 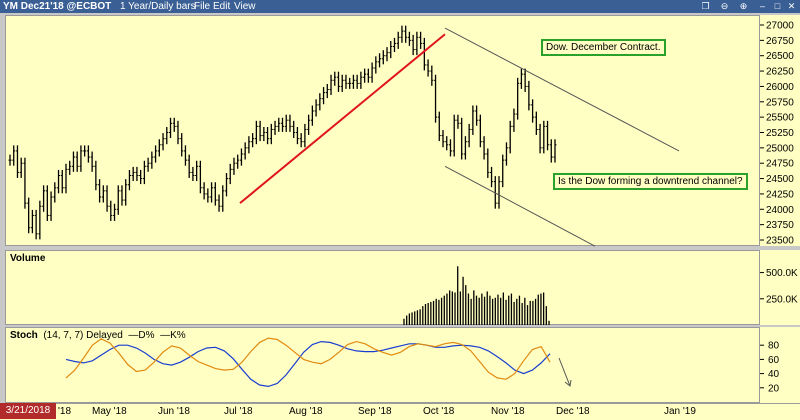 I want to click on stoch-axis, so click(x=780, y=365).